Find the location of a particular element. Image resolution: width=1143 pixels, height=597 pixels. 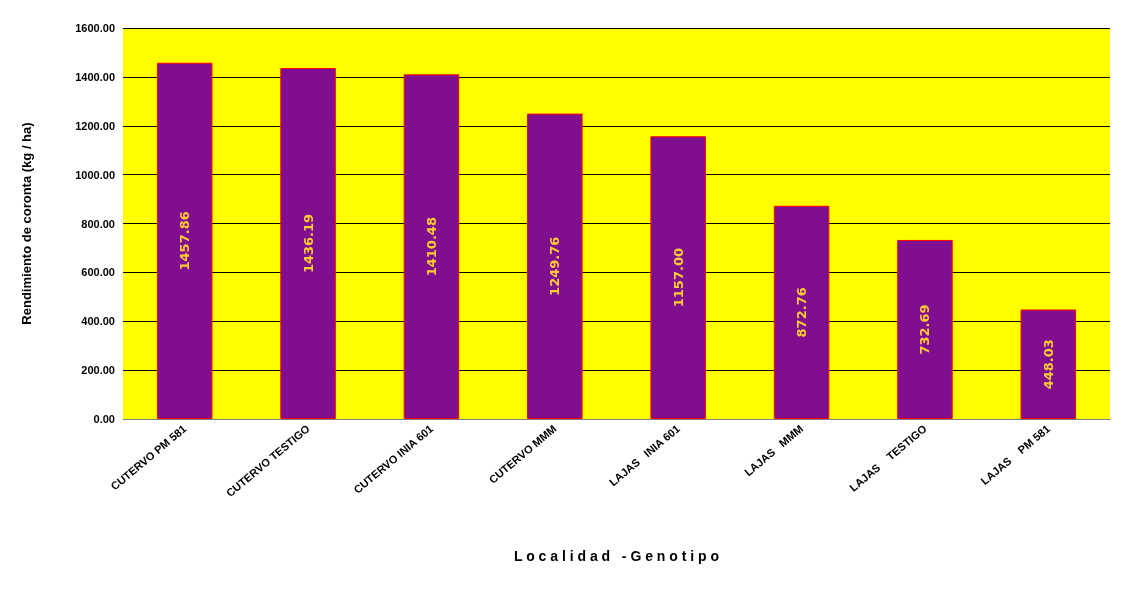

data-label: 732.69 is located at coordinates (925, 329).